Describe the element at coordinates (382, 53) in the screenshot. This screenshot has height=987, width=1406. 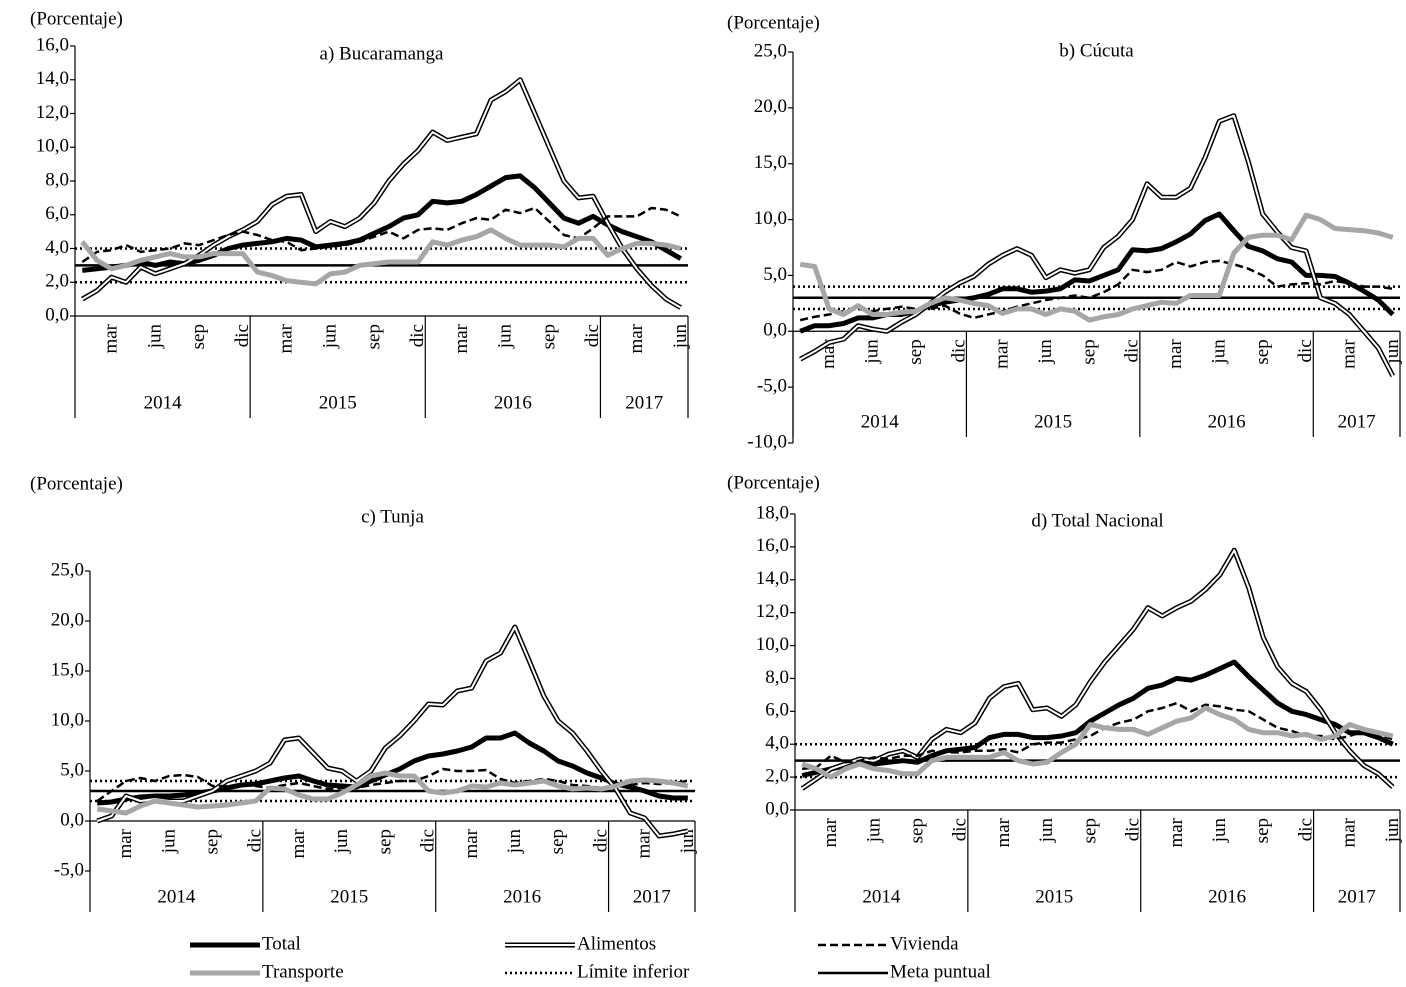
I see `chart-title: a) Bucaramanga` at that location.